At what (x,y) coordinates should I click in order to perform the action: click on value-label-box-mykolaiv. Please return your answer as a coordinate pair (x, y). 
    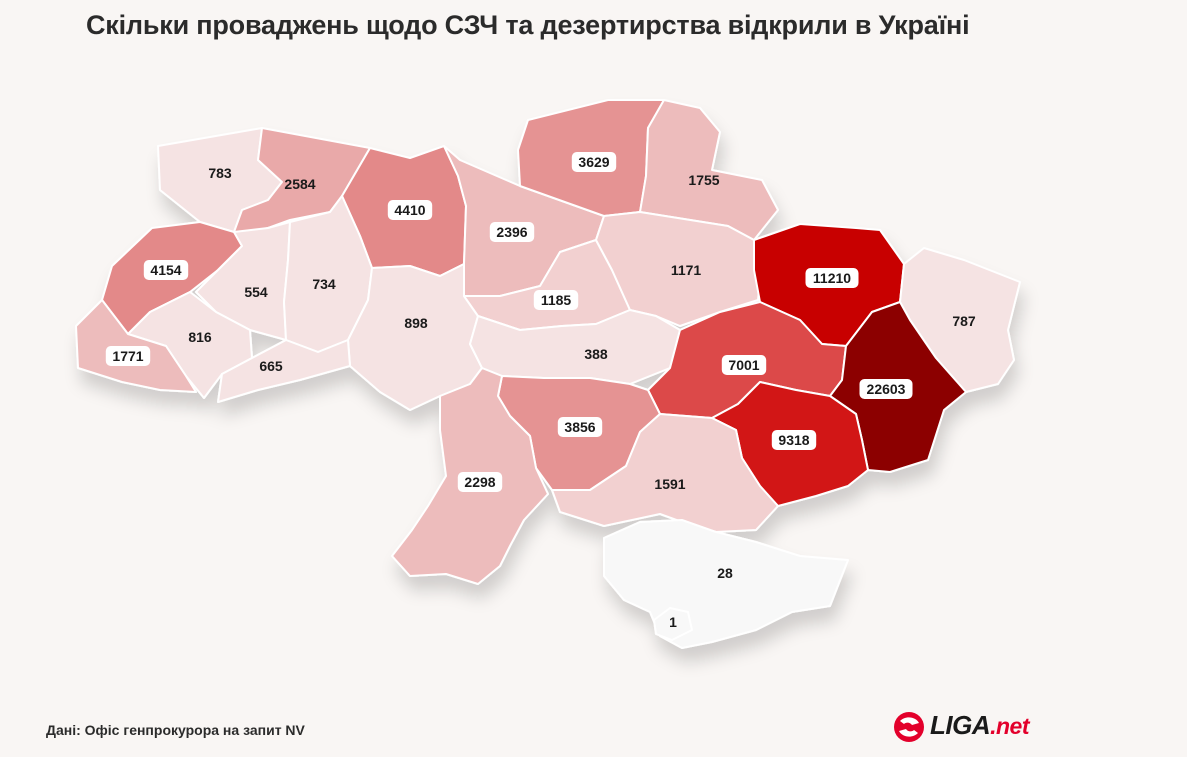
    Looking at the image, I should click on (580, 427).